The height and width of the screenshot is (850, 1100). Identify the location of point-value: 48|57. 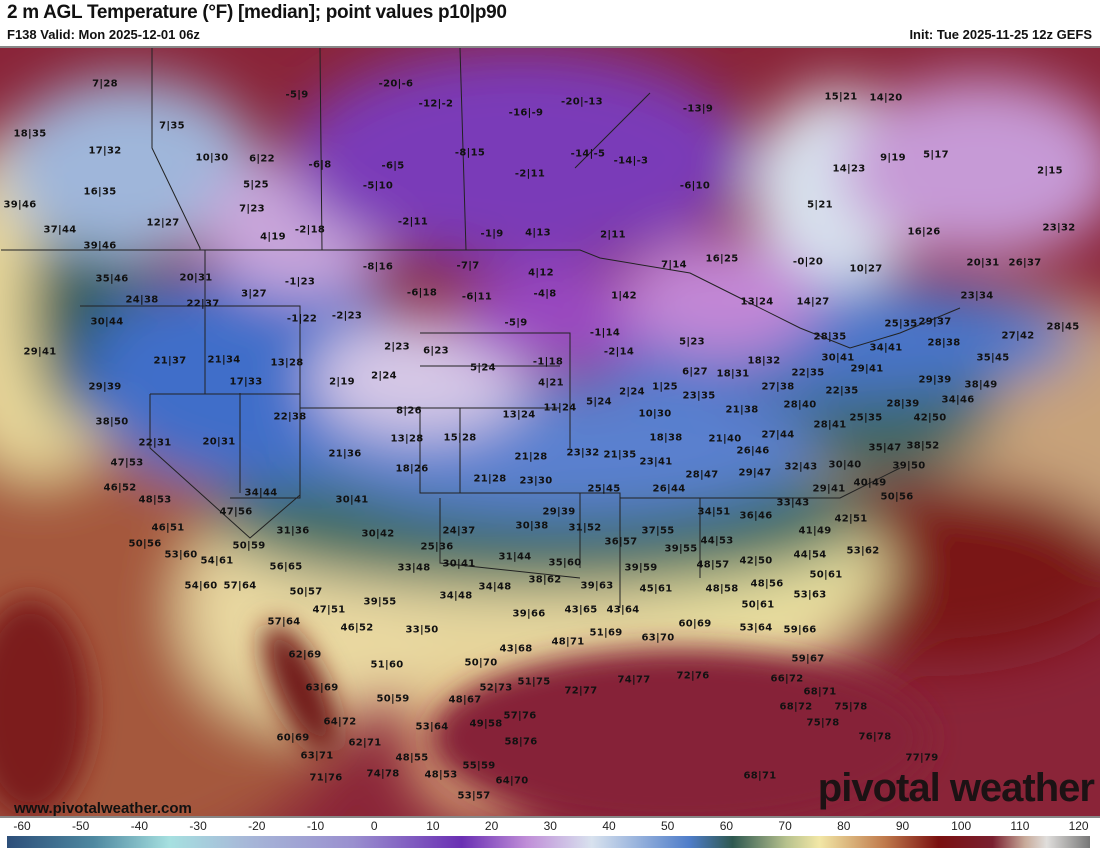
(713, 565).